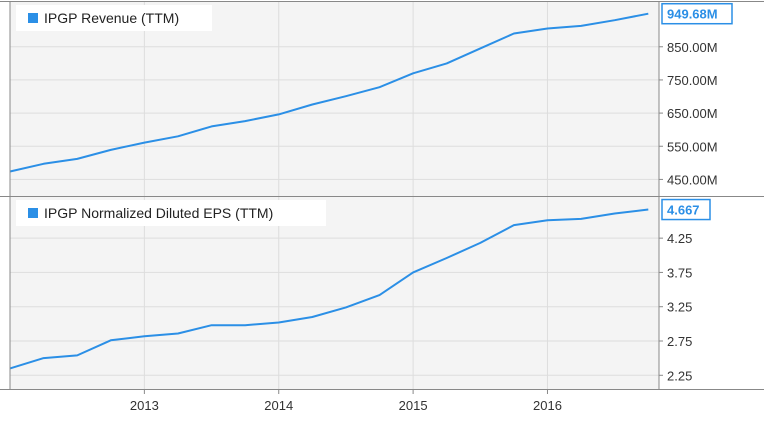  I want to click on revenue-last-value-badge, so click(697, 13).